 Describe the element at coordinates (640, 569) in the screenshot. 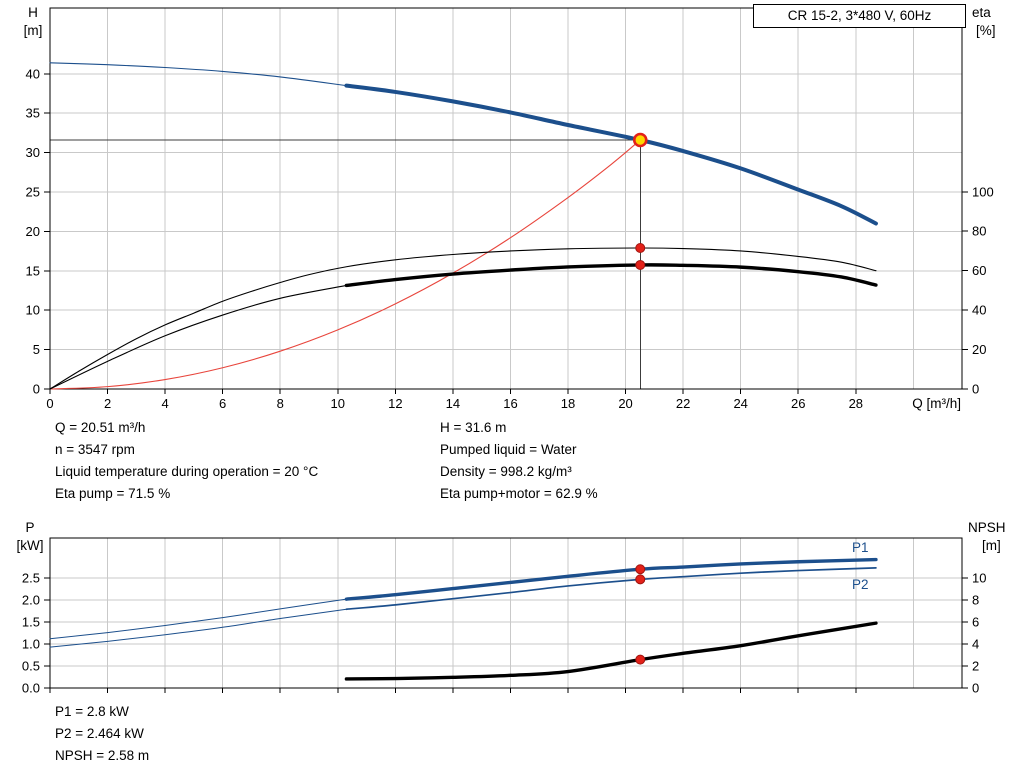

I see `p1-point-marker` at that location.